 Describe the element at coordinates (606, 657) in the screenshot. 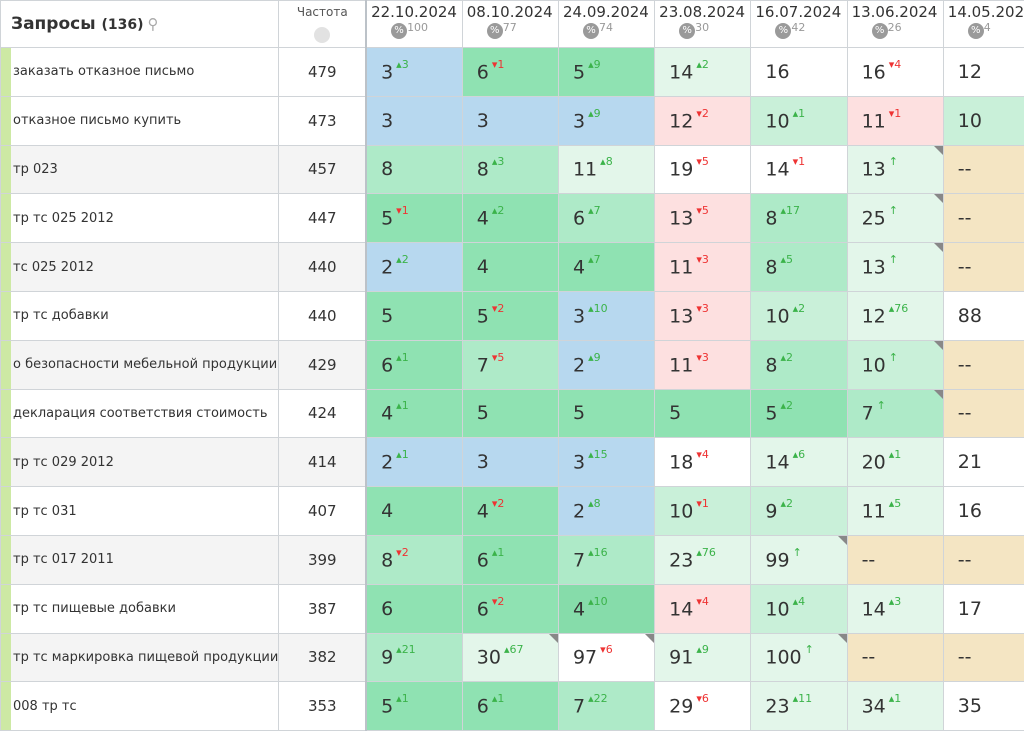

I see `position-cell: 97▾6` at that location.